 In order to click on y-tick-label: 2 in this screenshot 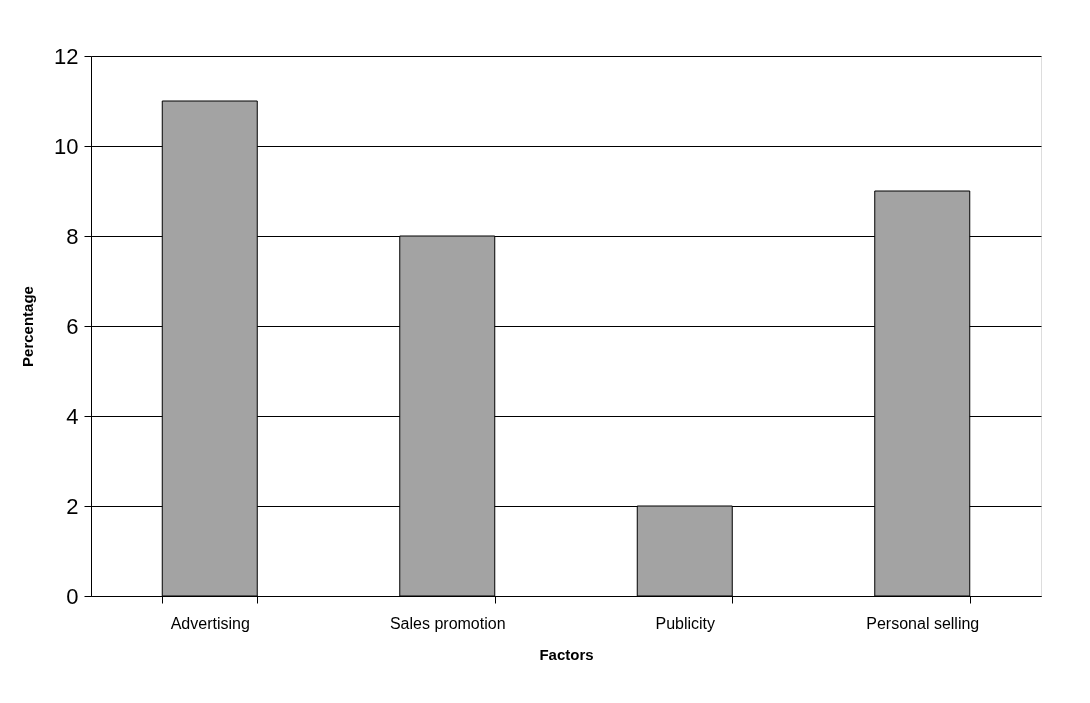, I will do `click(72, 506)`.